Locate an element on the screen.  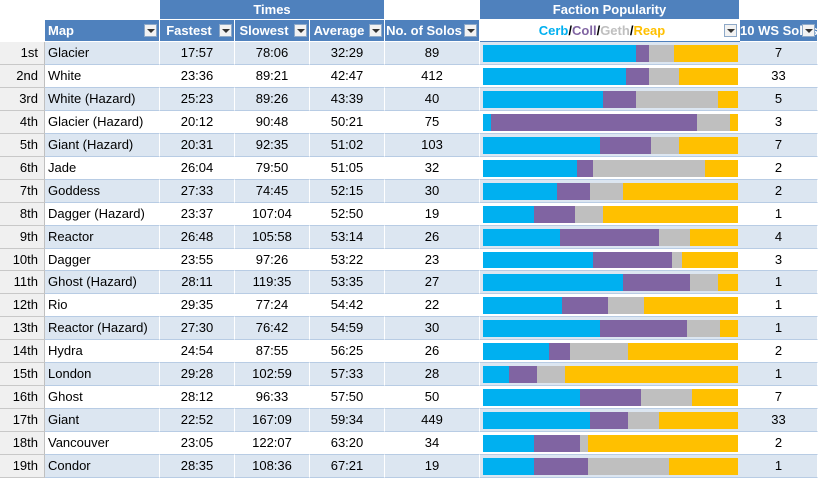
cell-solos: 412 is located at coordinates (432, 76).